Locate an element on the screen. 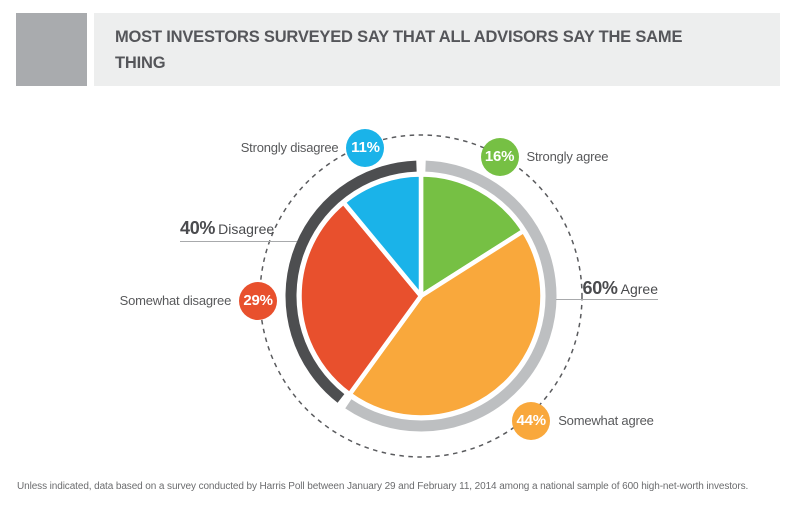  wedge-somewhat-disagree is located at coordinates (360, 298).